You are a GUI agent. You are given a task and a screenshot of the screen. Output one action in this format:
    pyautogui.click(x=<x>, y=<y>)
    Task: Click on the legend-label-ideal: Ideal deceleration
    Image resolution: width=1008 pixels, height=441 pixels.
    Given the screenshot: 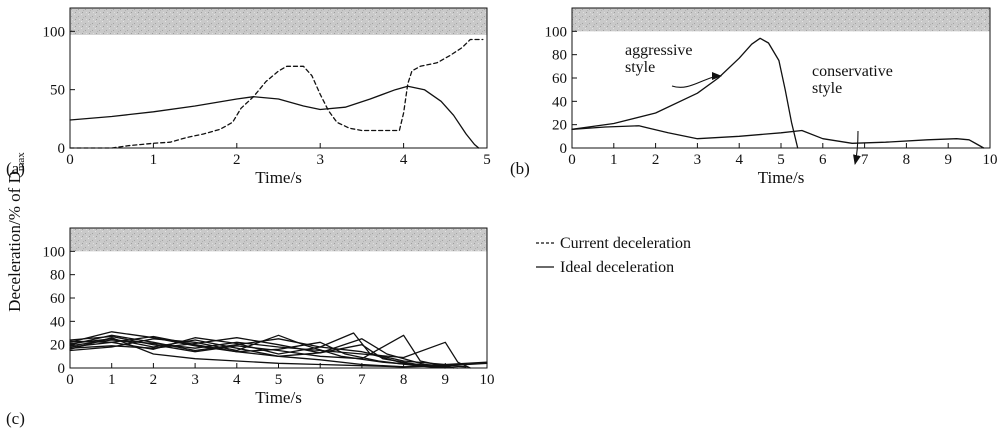 What is the action you would take?
    pyautogui.click(x=617, y=267)
    